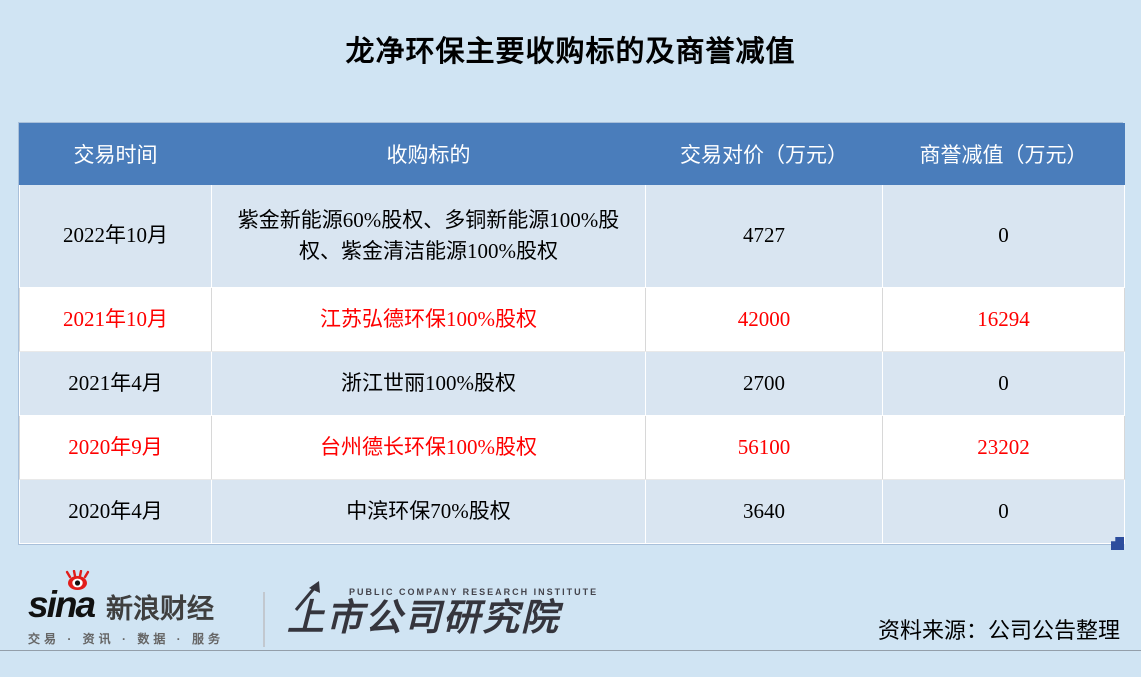  Describe the element at coordinates (115, 236) in the screenshot. I see `cell-date: 2022年10月` at that location.